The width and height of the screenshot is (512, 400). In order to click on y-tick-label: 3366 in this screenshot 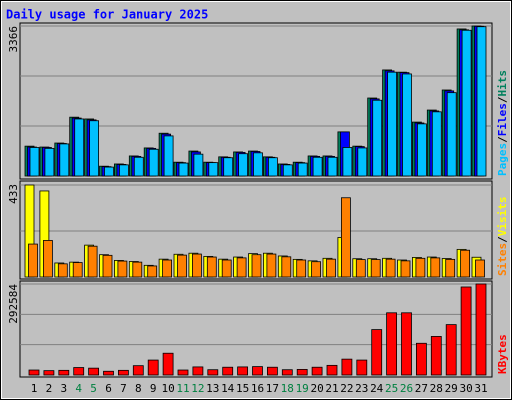, I will do `click(13, 39)`.